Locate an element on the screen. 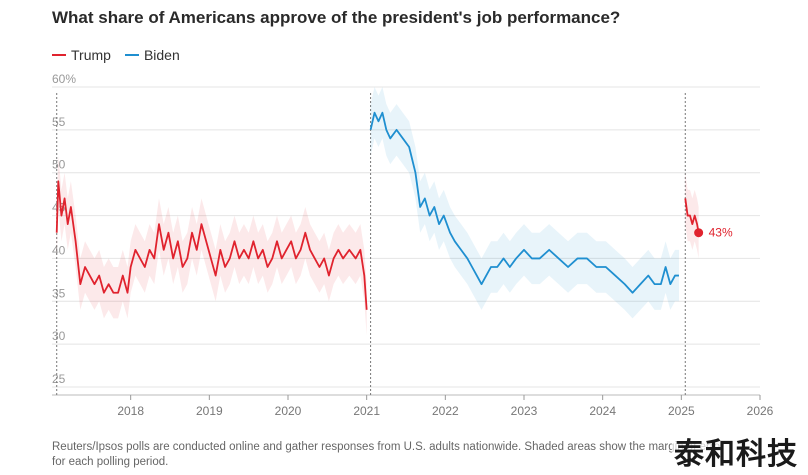 The width and height of the screenshot is (808, 475). y-tick-label: 50 is located at coordinates (59, 165).